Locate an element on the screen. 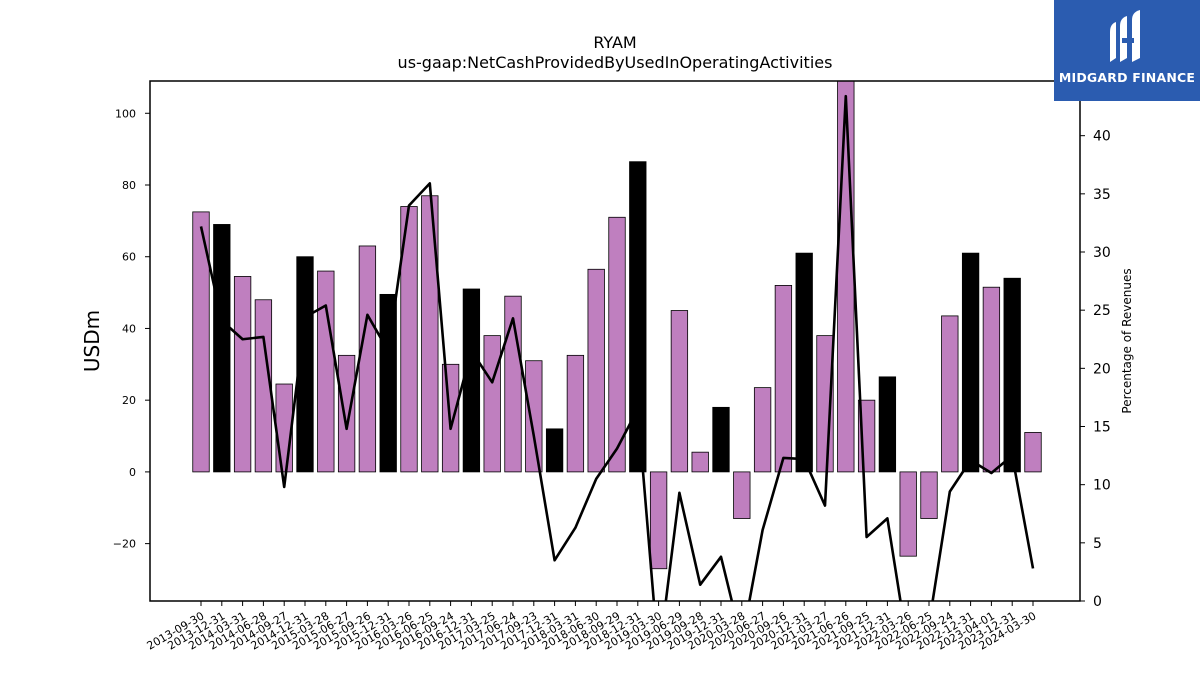  logo: MIDGARD FINANCE is located at coordinates (1127, 50).